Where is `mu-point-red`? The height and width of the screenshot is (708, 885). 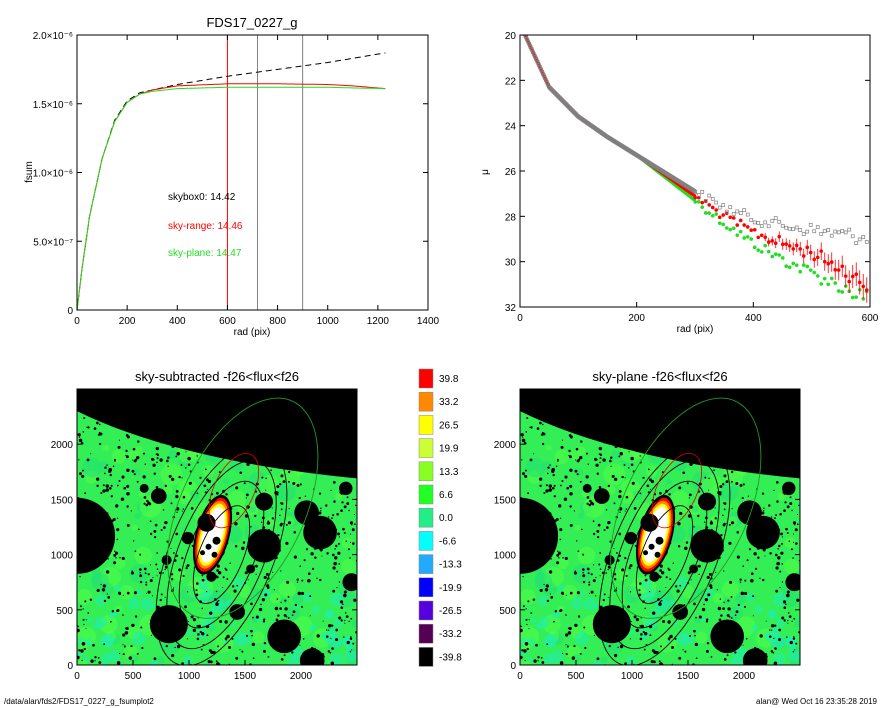 mu-point-red is located at coordinates (758, 237).